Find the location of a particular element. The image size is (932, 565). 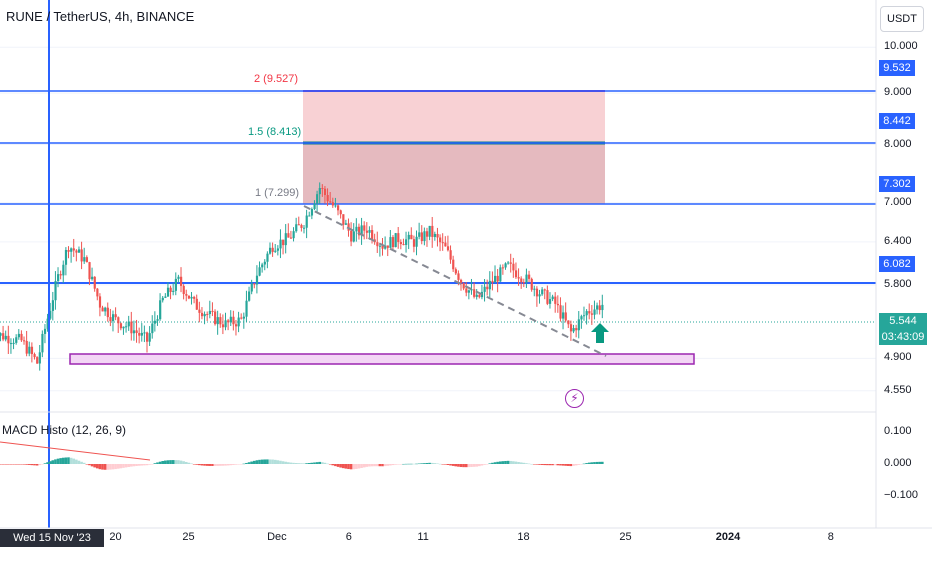

price-tick-label: 7.000 is located at coordinates (898, 201).